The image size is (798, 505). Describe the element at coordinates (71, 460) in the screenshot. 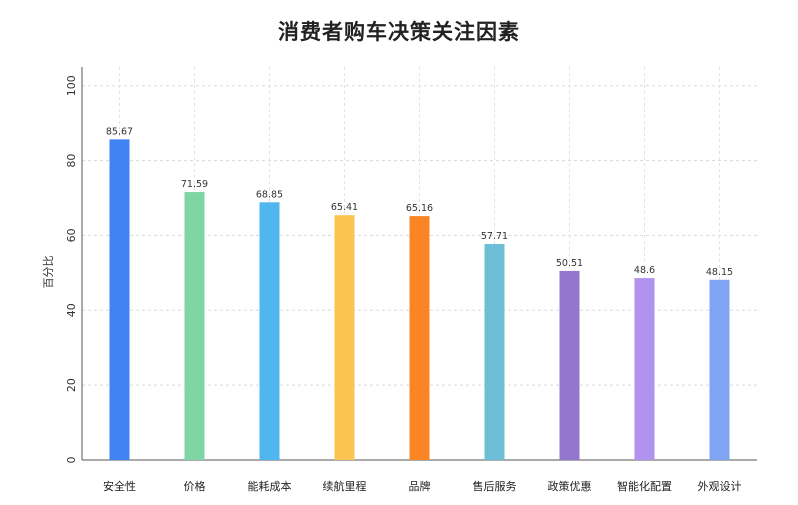

I see `y-tick-label: 0` at that location.